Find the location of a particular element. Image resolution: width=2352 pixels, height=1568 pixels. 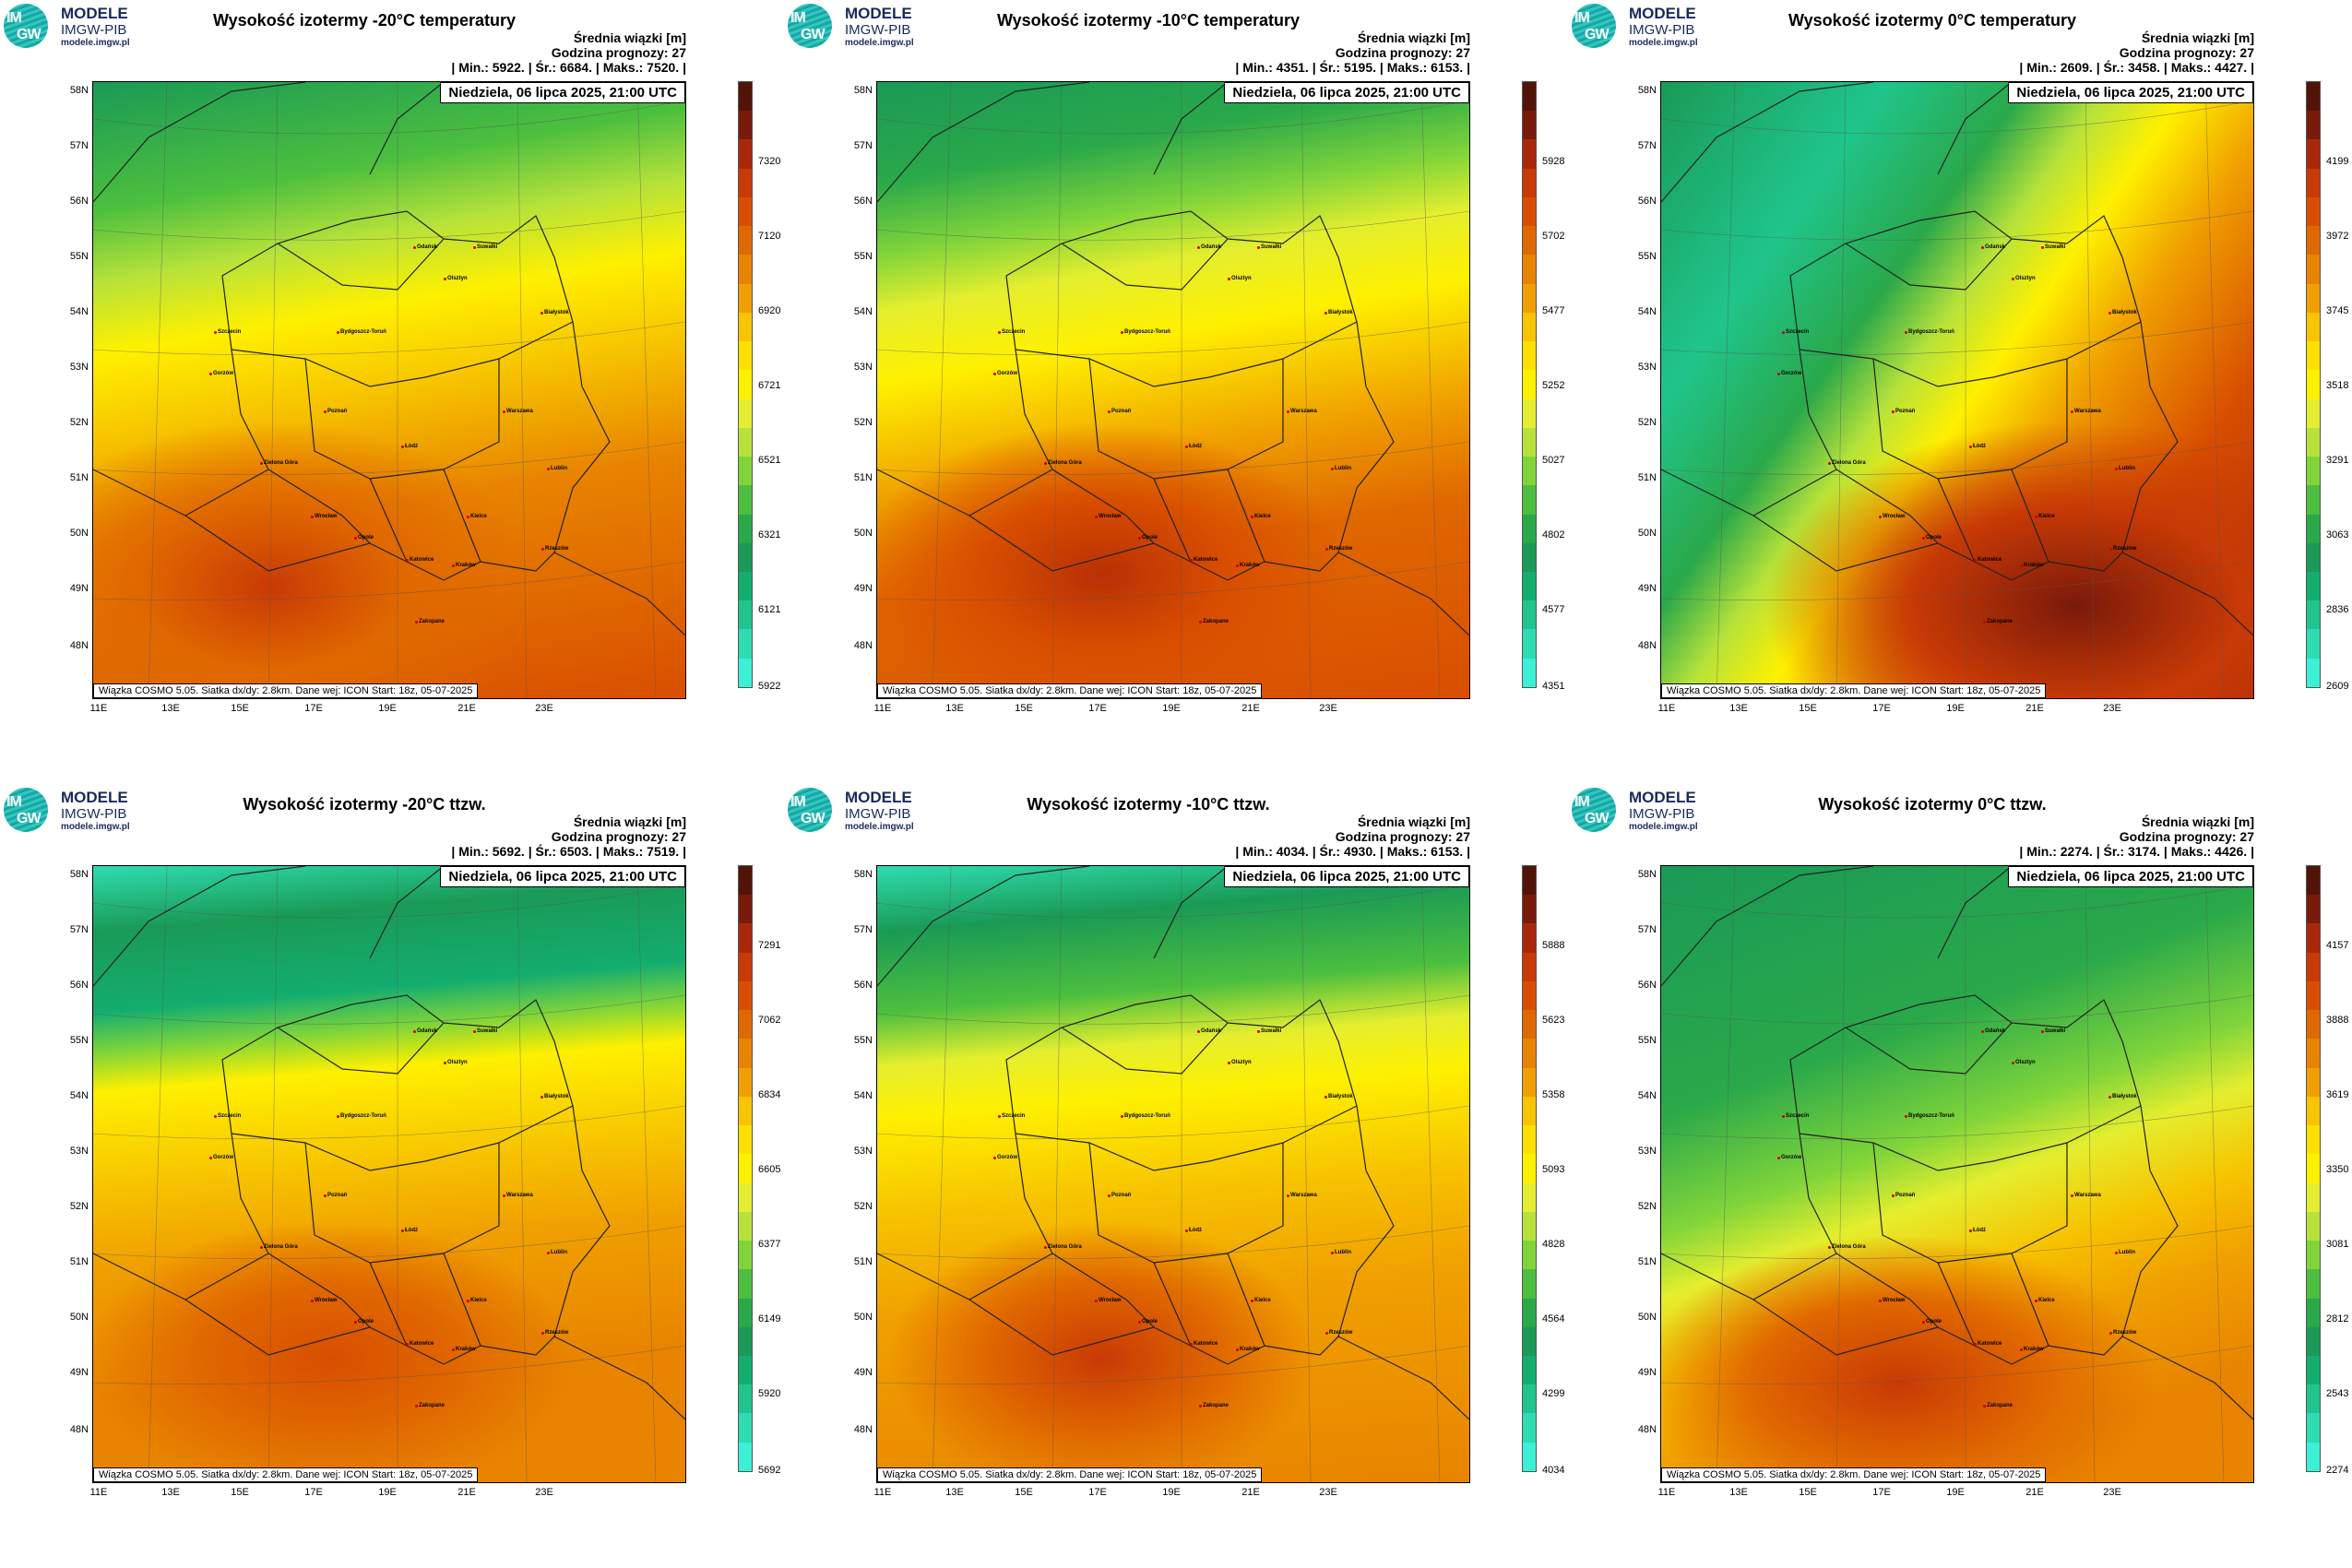

city-label: Bydgoszcz-Toruń is located at coordinates (1929, 1116).